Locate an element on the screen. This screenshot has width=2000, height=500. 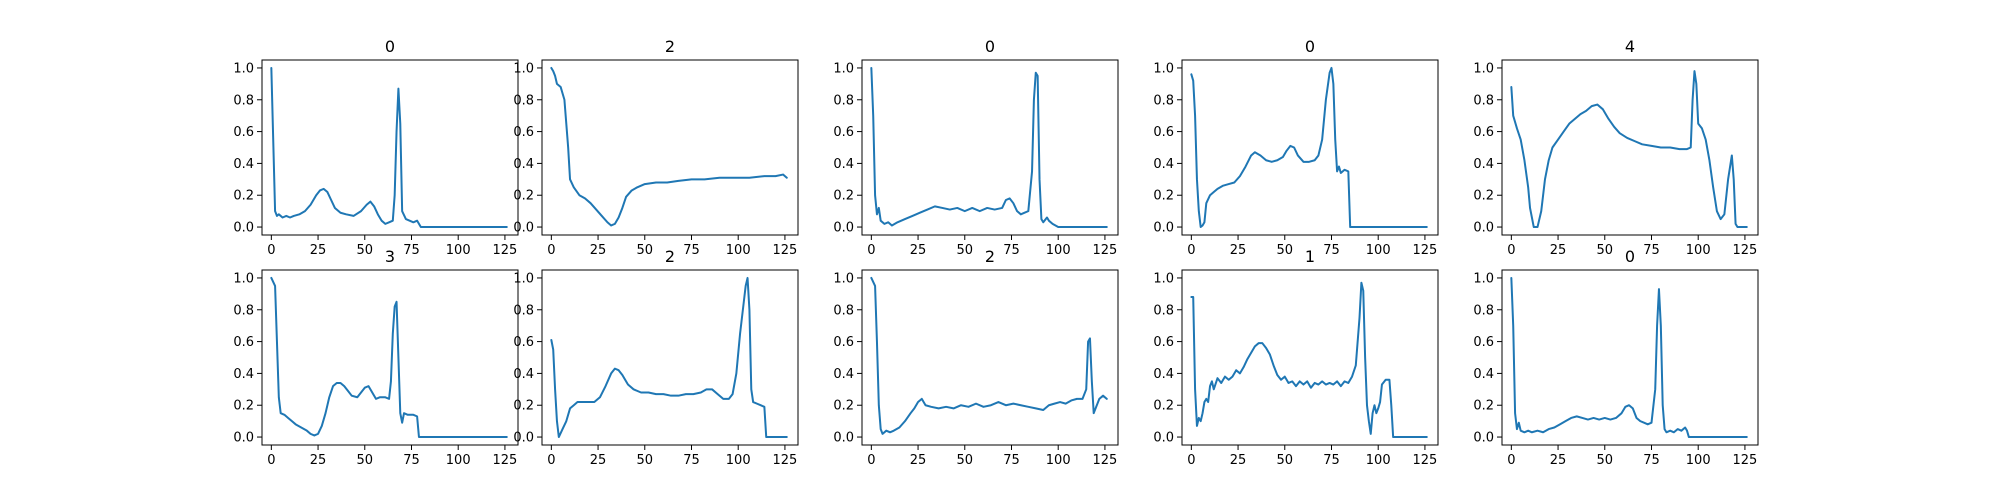
subplot-6: 3 0 25 50 75 100 125 0.0 0.2 0.4 0.6 0.8 1.0 is located at coordinates (376, 357).